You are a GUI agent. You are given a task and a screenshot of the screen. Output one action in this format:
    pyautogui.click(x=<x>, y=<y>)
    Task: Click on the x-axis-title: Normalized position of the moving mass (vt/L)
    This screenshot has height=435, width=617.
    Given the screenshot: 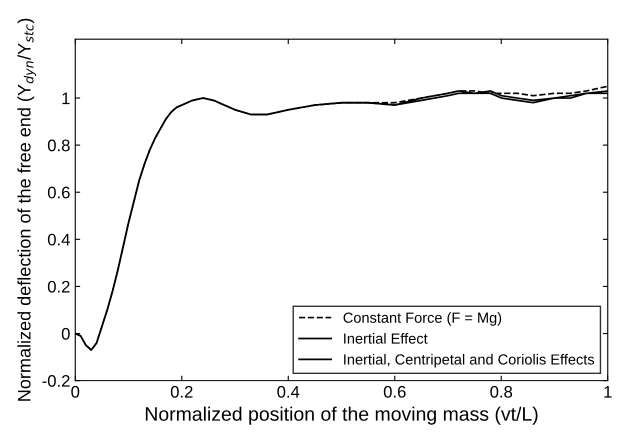 What is the action you would take?
    pyautogui.click(x=342, y=415)
    